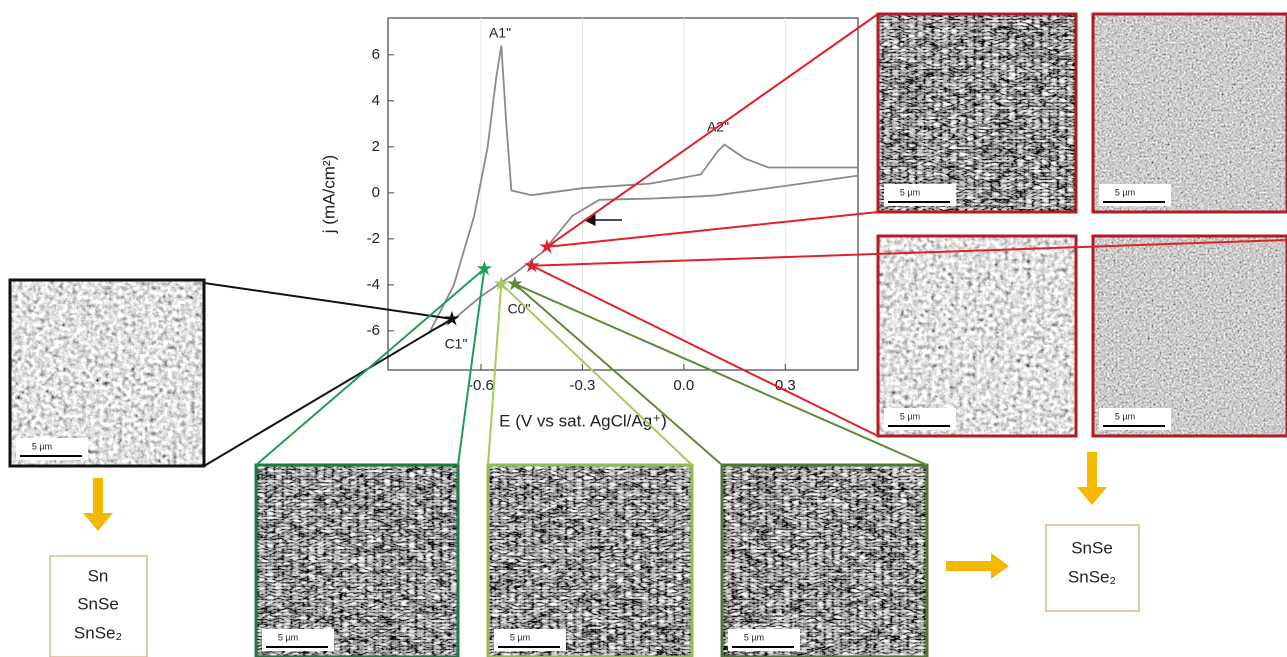  Describe the element at coordinates (785, 385) in the screenshot. I see `x-tick-label: 0.3` at that location.